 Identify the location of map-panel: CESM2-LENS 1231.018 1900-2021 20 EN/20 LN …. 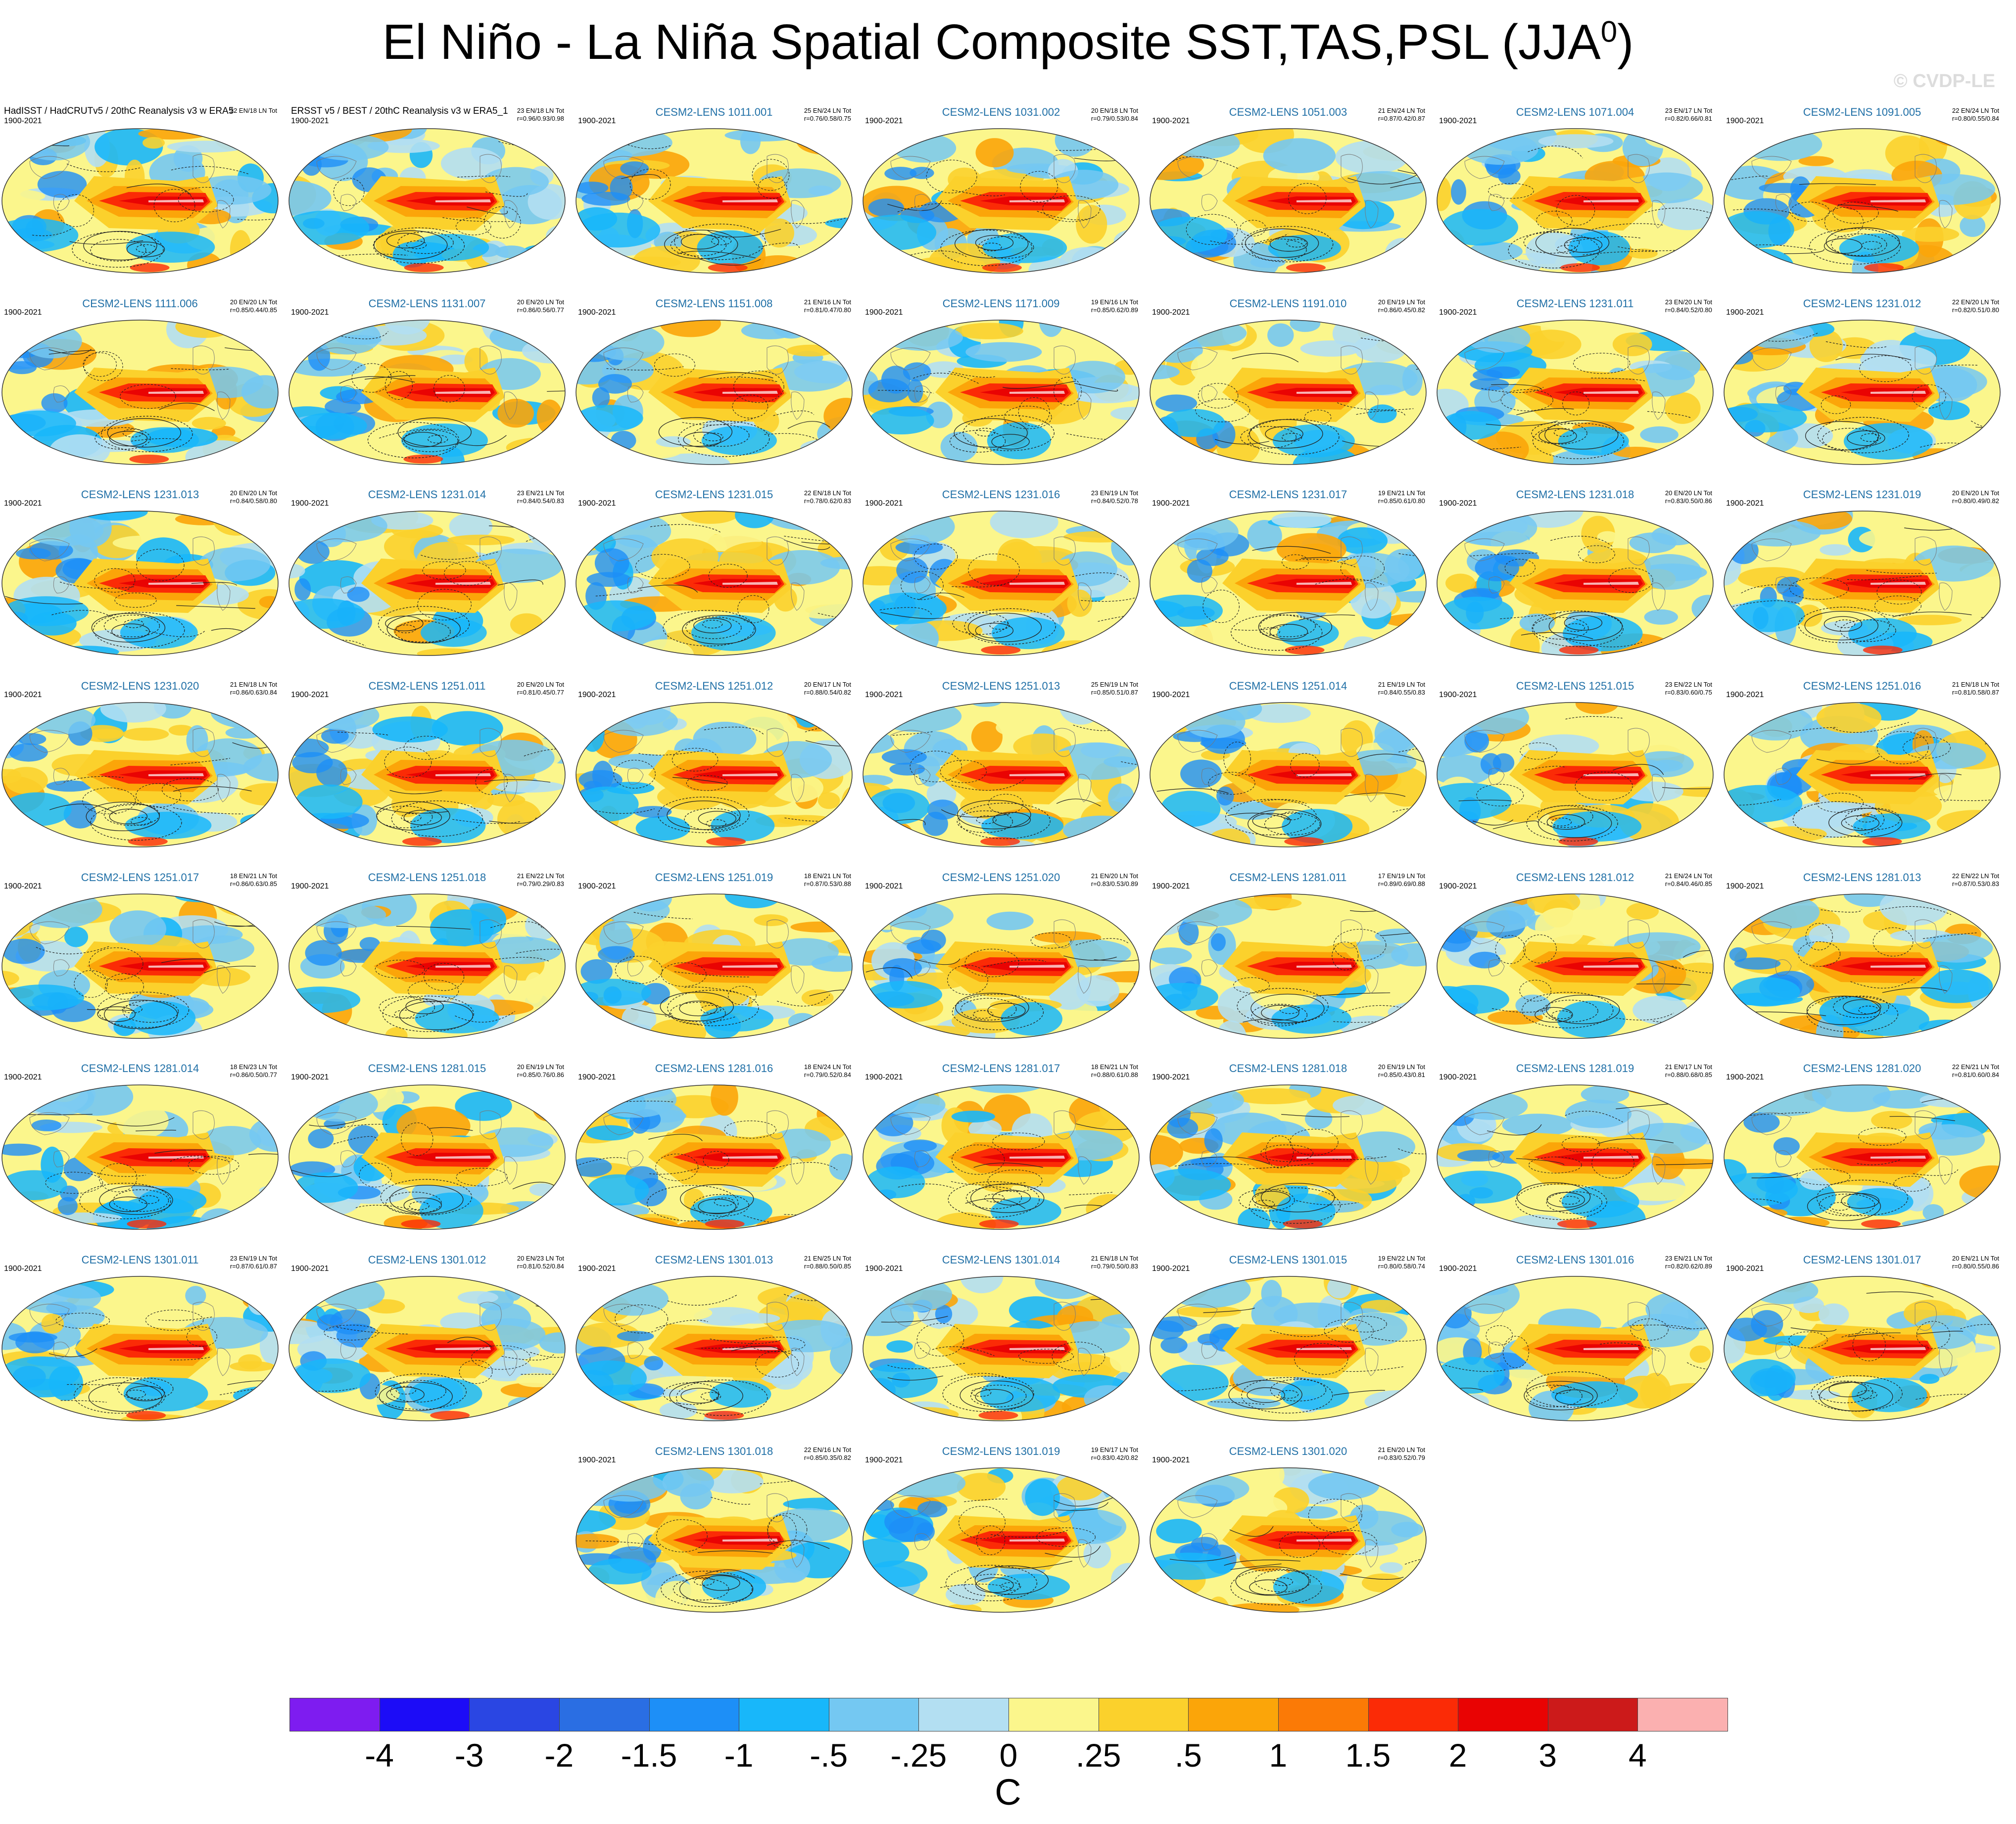
(1575, 573).